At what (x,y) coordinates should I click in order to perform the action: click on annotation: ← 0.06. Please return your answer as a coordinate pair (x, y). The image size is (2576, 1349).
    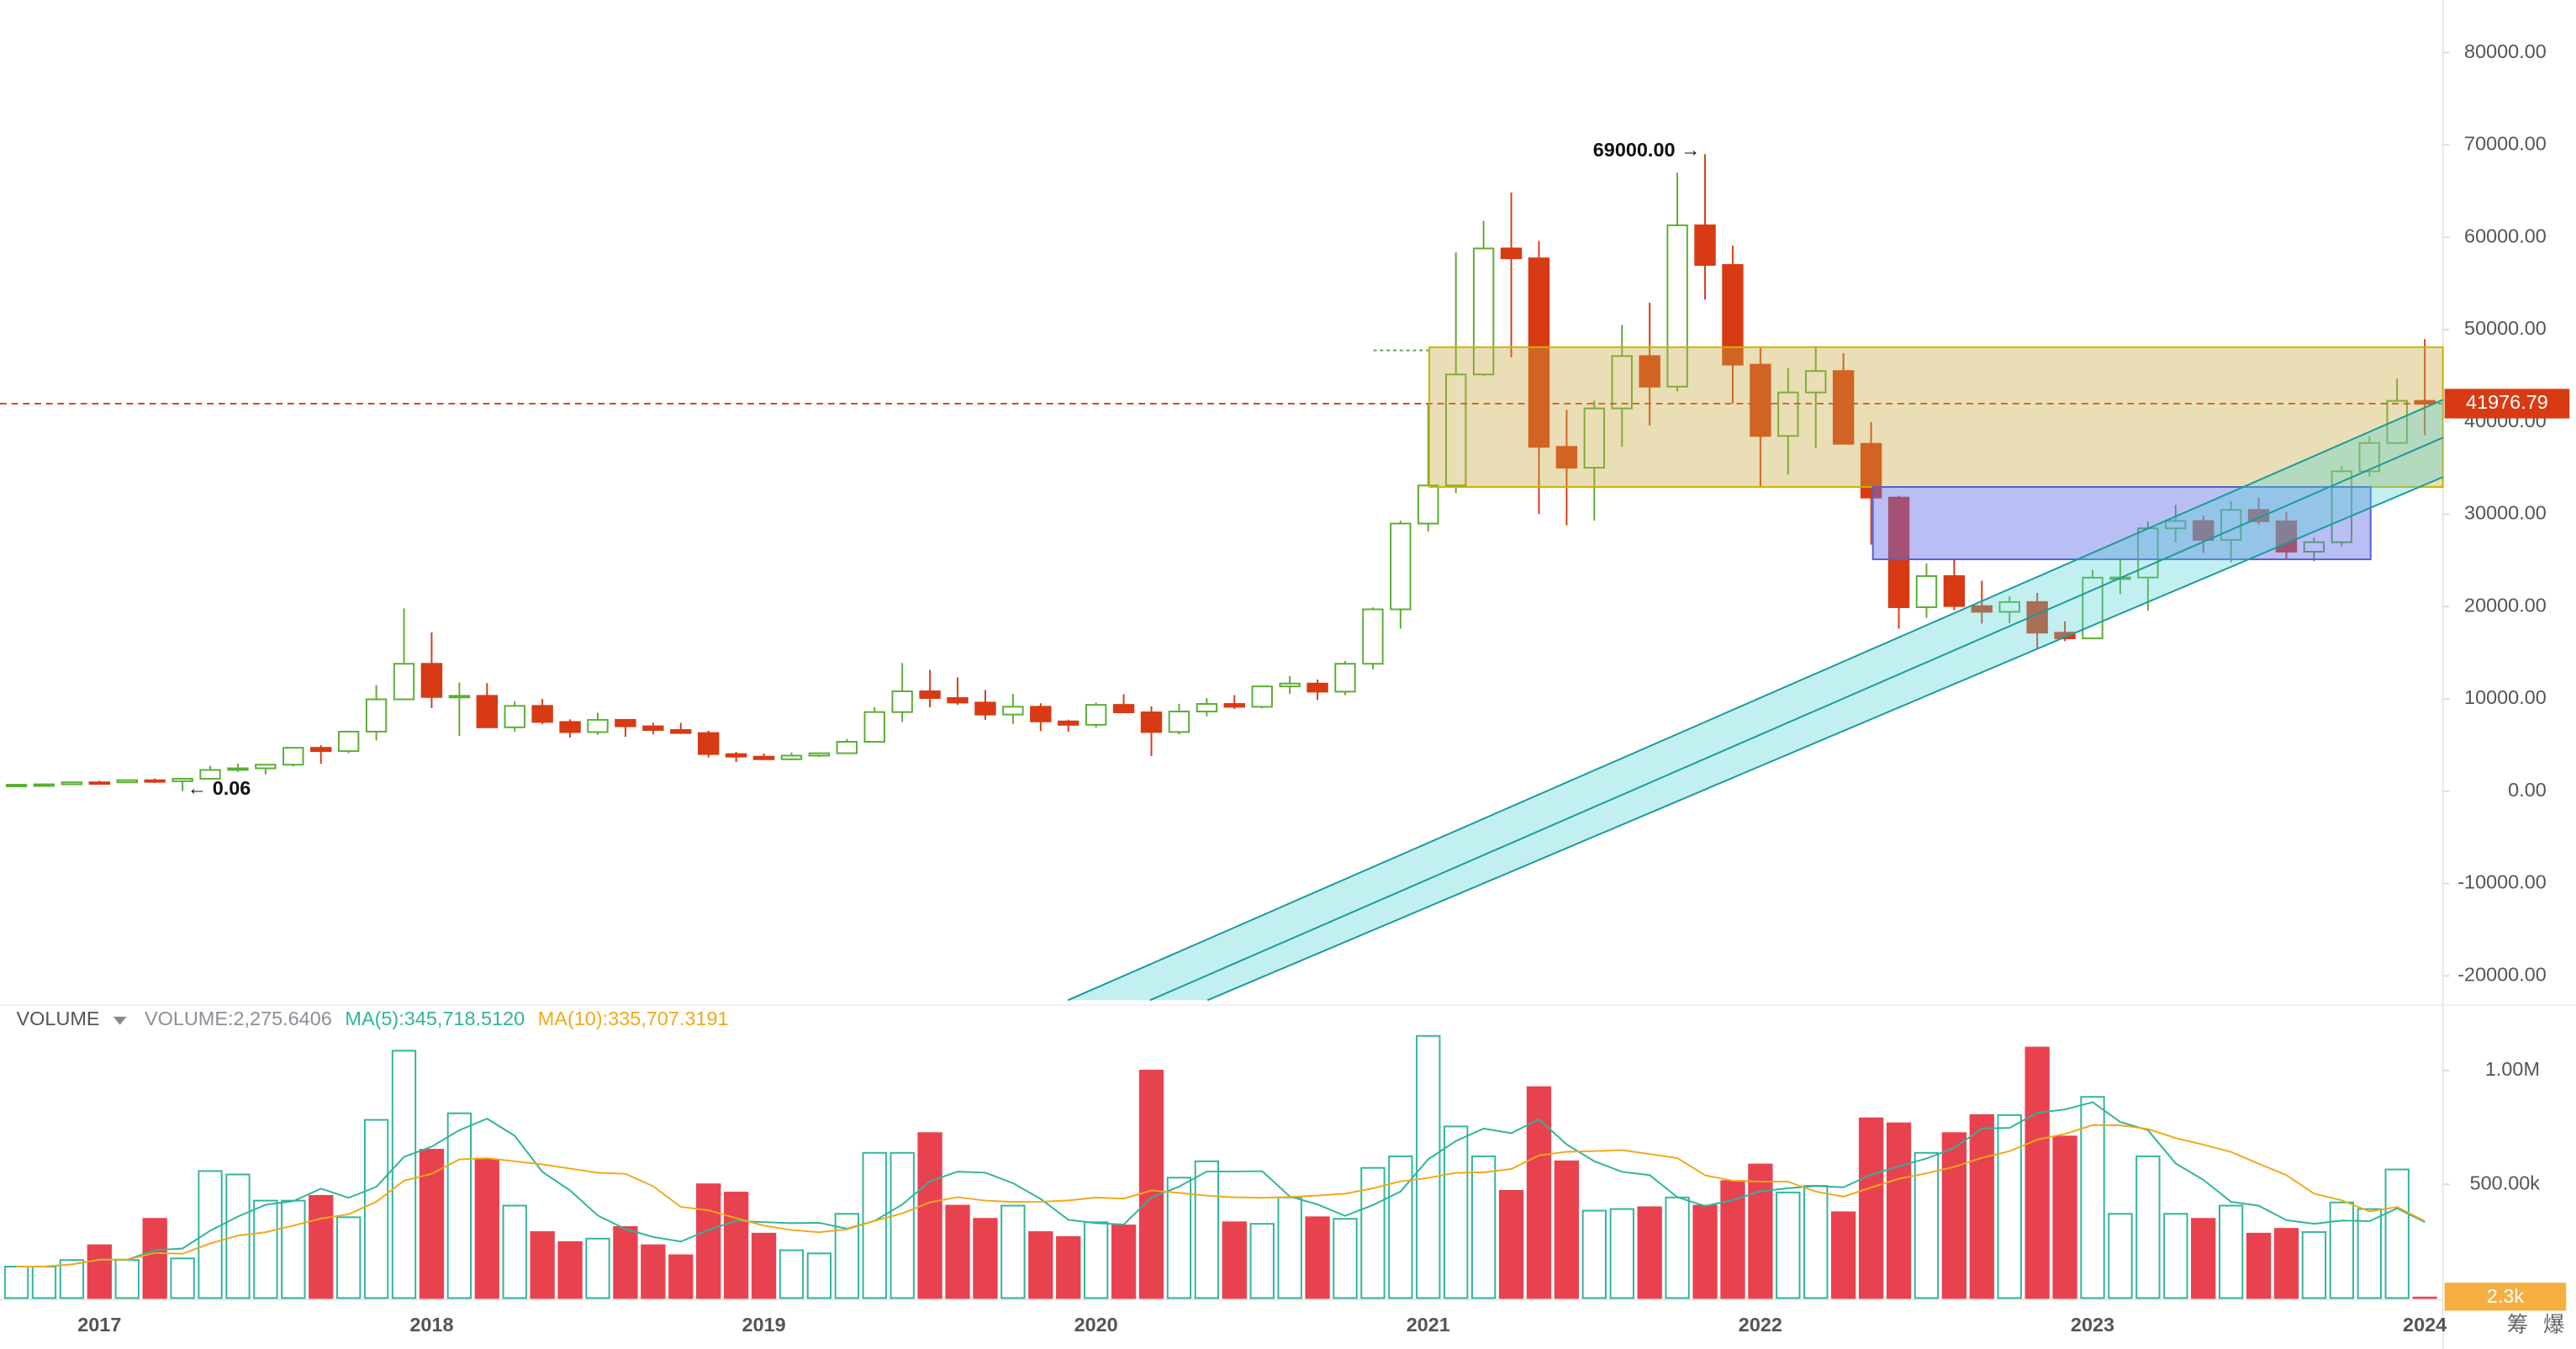
    Looking at the image, I should click on (219, 788).